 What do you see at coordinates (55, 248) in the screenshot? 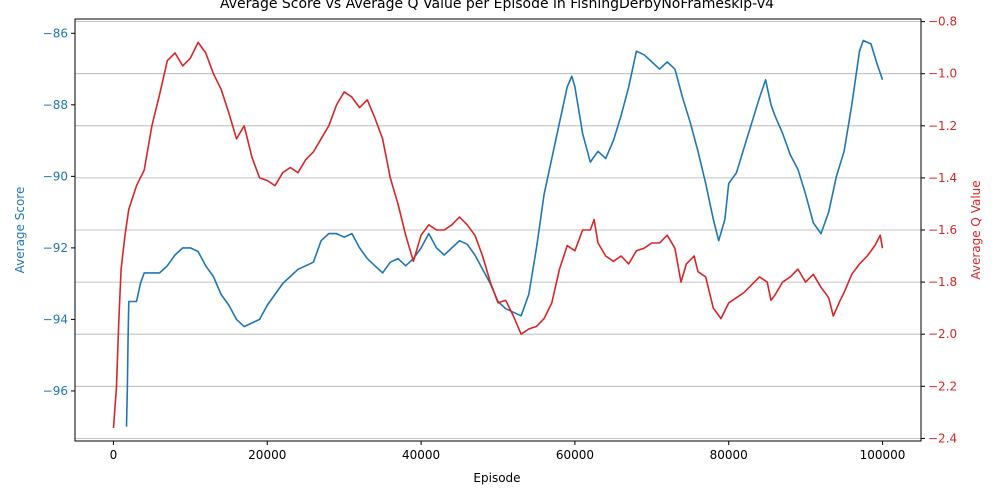
I see `left-tick-label: −92` at bounding box center [55, 248].